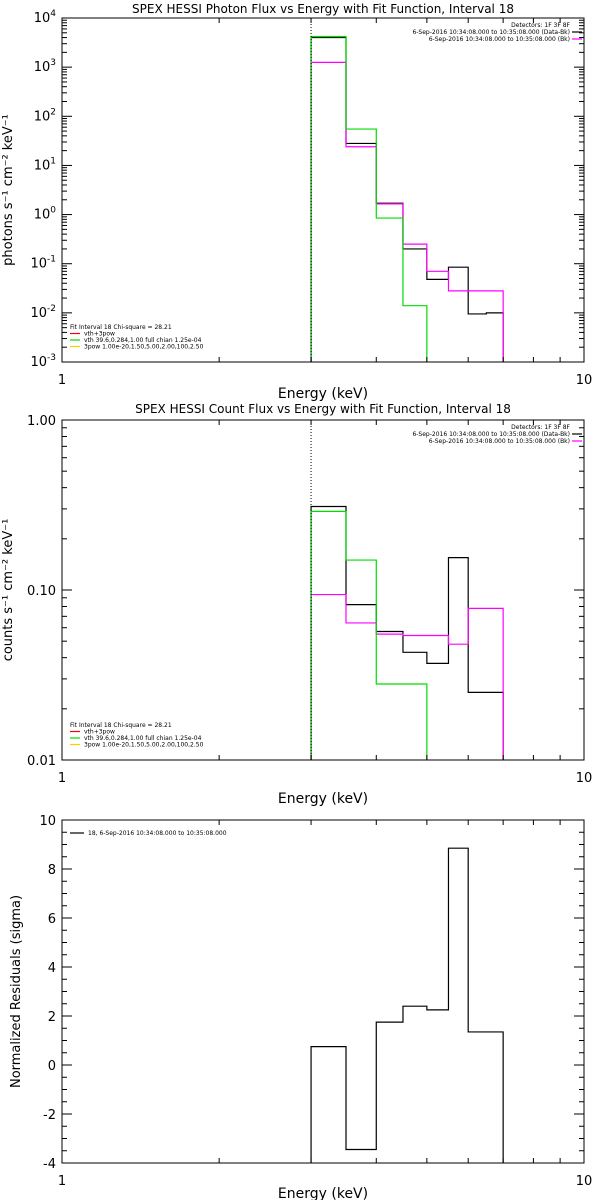 Image resolution: width=600 pixels, height=1200 pixels. I want to click on y-tick-label: 10³, so click(45, 66).